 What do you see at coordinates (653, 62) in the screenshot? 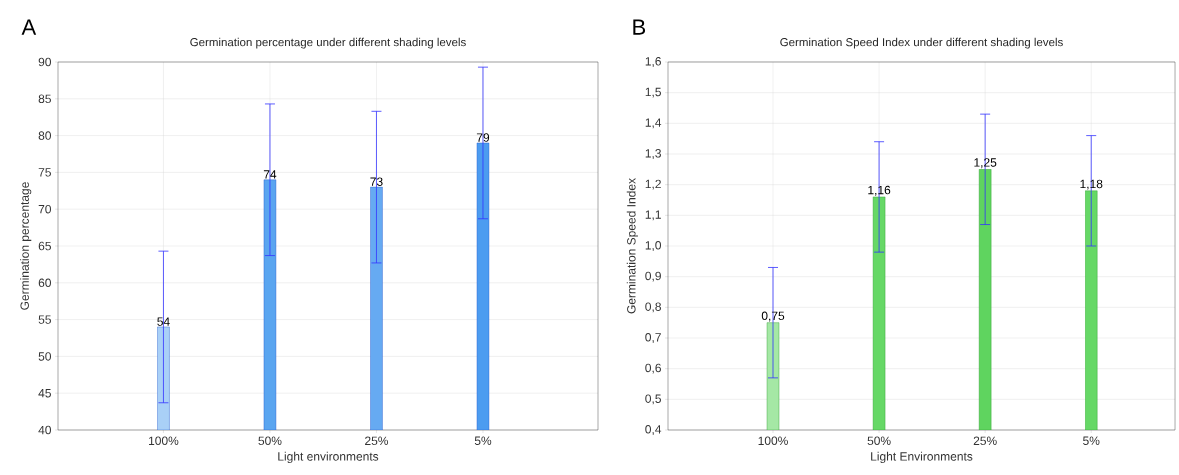
I see `y-tick-label: 1,6` at bounding box center [653, 62].